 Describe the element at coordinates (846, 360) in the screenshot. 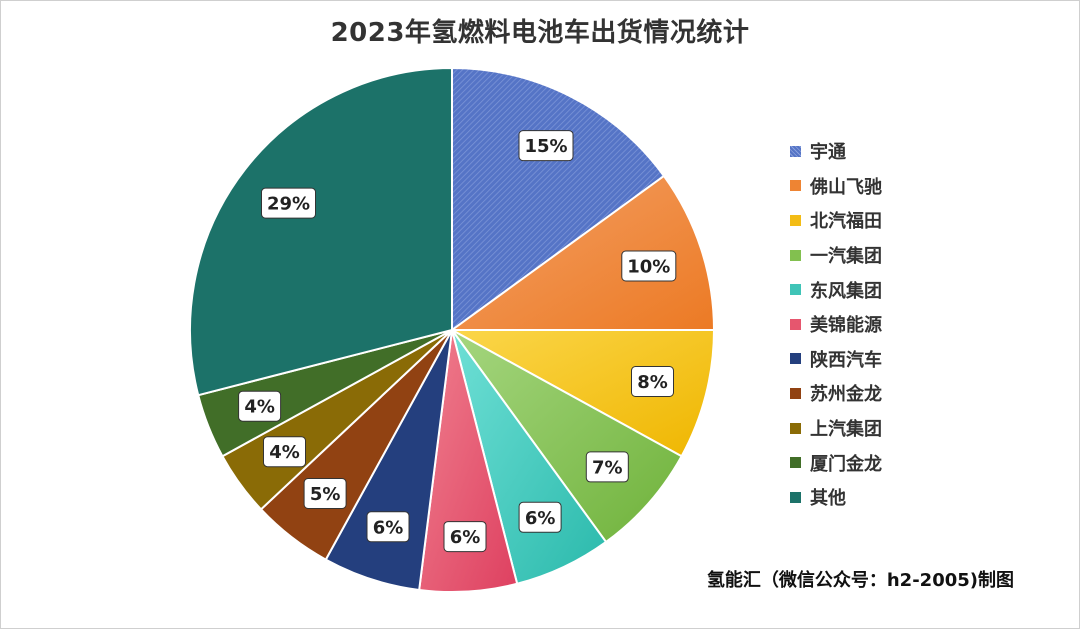

I see `legend-label: 陕西汽车` at that location.